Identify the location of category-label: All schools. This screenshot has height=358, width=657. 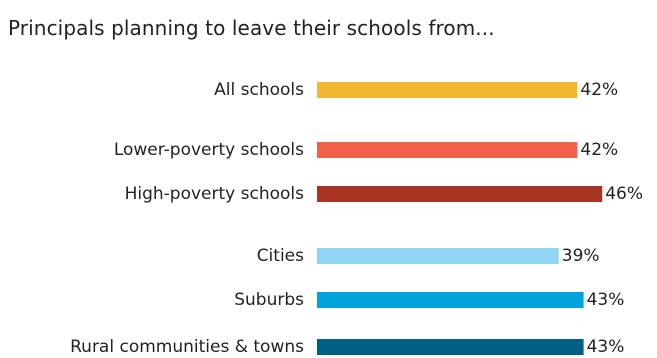
(259, 90).